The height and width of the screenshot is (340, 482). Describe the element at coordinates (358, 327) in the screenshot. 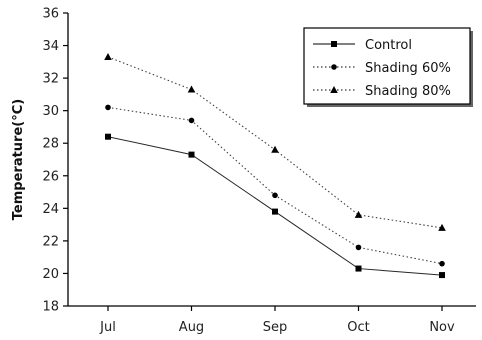

I see `x-tick-label: Oct` at that location.